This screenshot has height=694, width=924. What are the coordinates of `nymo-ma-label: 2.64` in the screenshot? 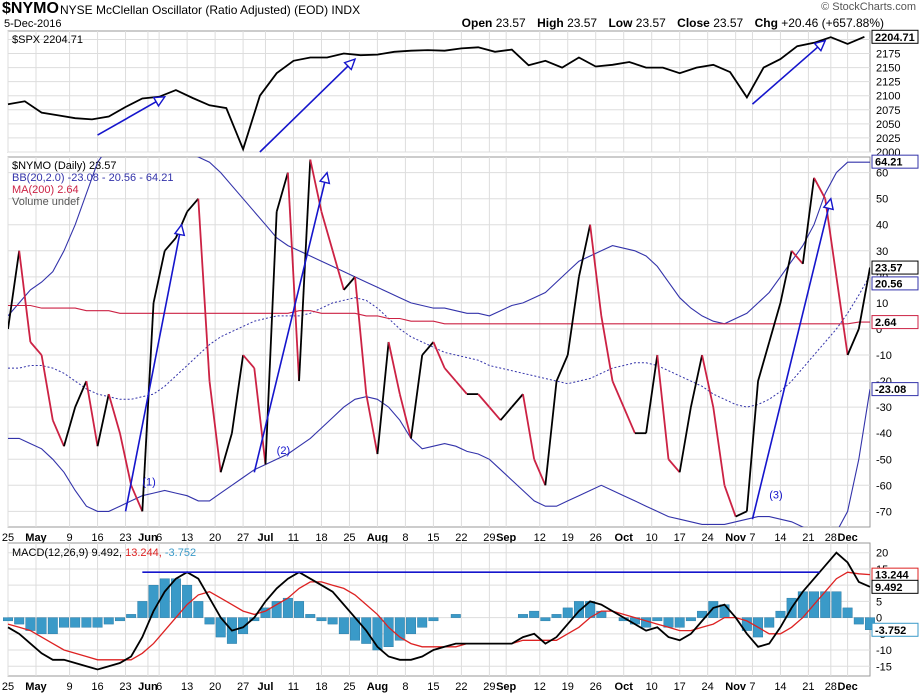 It's located at (886, 323).